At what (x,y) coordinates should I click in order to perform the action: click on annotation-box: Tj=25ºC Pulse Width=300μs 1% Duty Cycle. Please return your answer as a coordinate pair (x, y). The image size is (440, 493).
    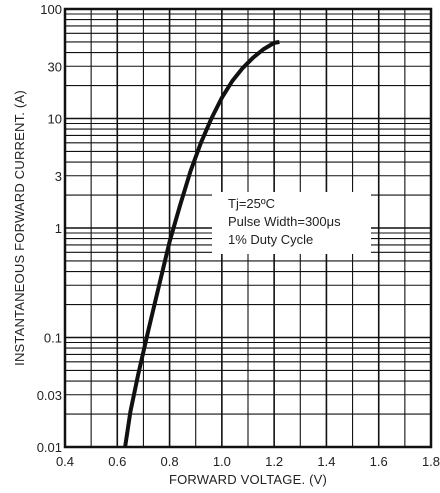
    Looking at the image, I should click on (291, 223).